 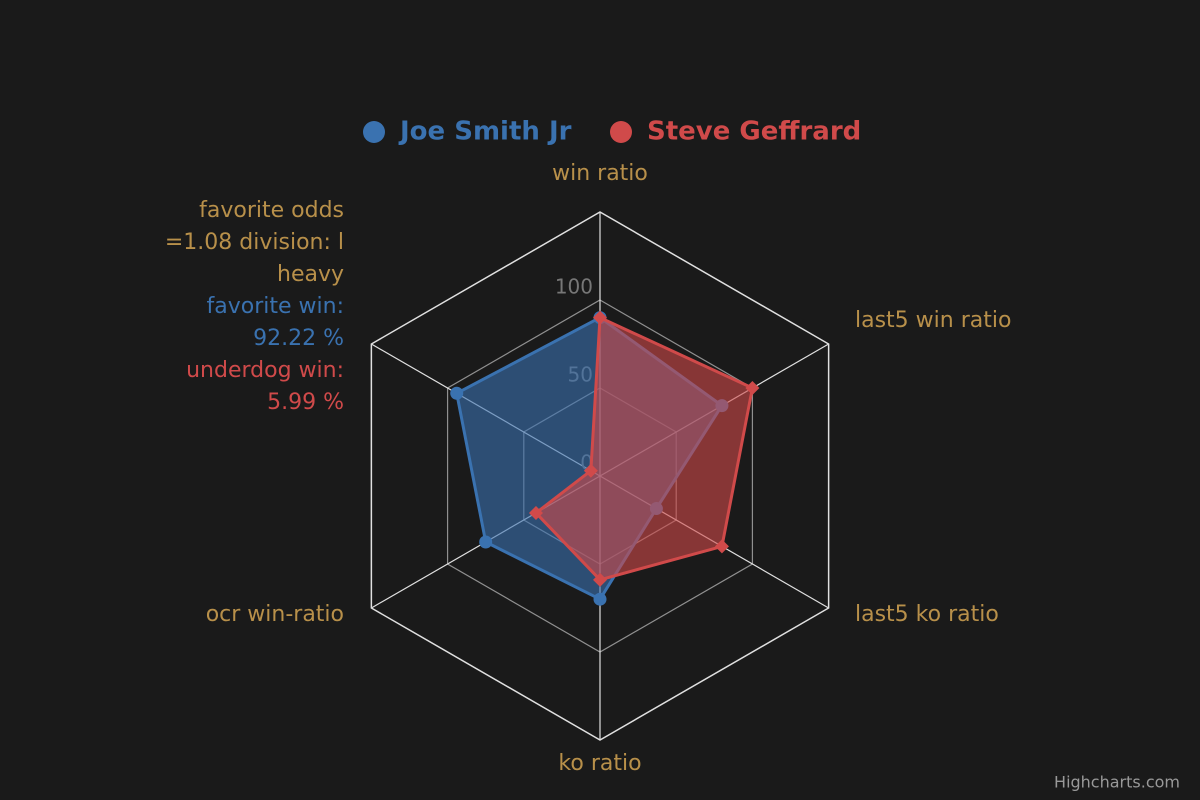 I want to click on y-tick-label: 100, so click(x=574, y=287).